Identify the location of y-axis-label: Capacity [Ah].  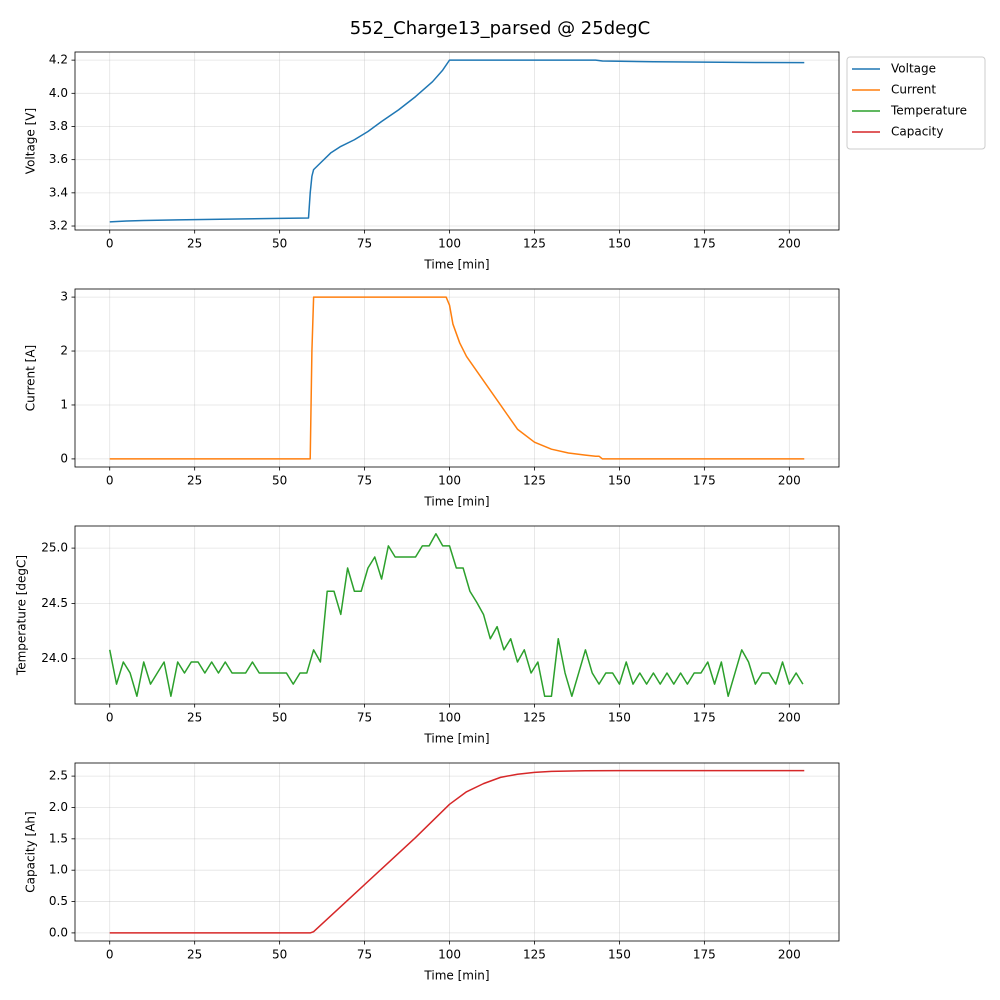
(31, 851).